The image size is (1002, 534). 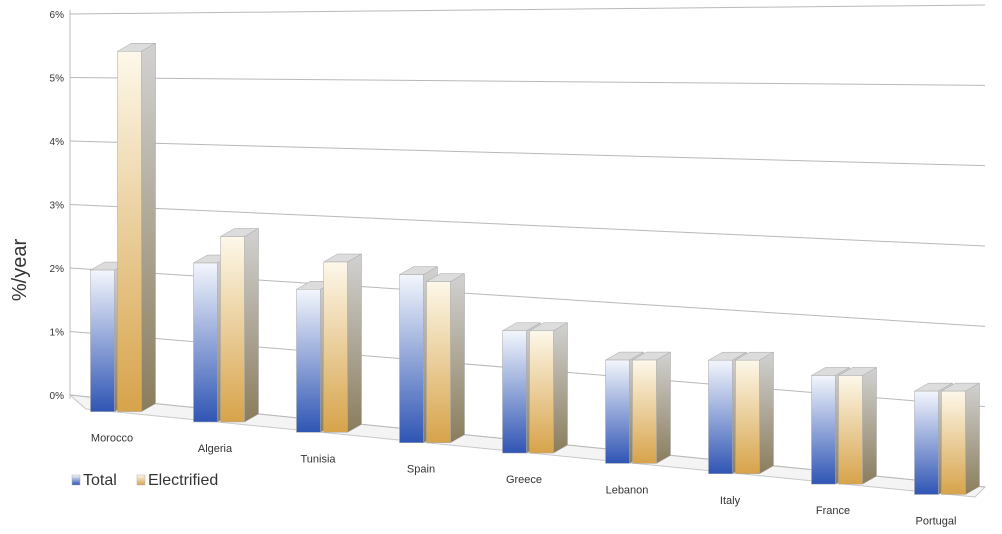 What do you see at coordinates (936, 521) in the screenshot?
I see `x-tick-label: Portugal` at bounding box center [936, 521].